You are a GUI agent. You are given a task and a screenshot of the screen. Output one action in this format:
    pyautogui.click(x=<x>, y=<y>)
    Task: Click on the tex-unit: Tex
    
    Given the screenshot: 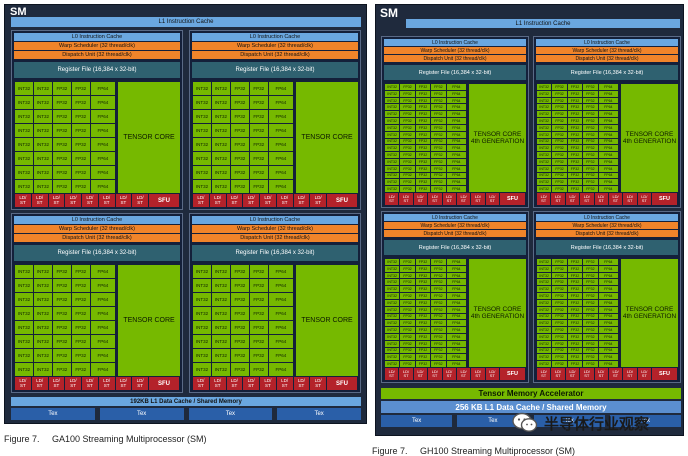 What is the action you would take?
    pyautogui.click(x=230, y=414)
    